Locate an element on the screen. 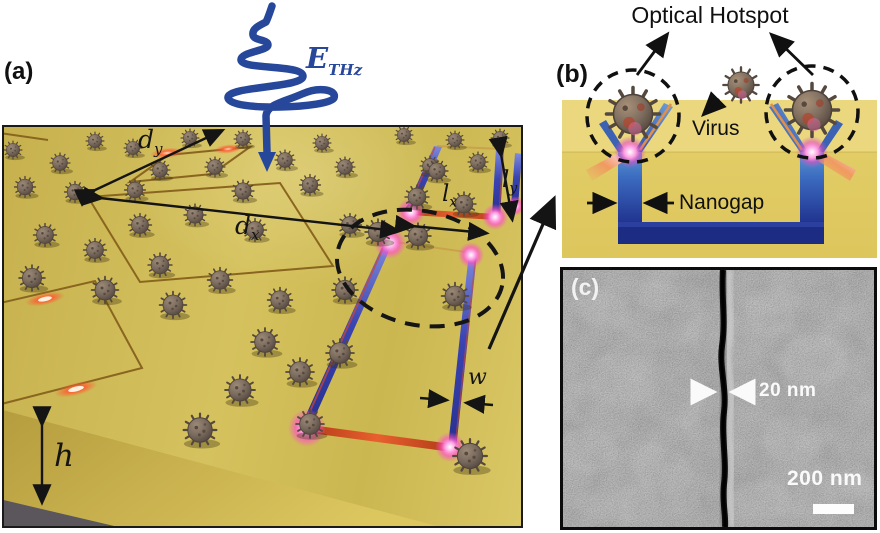 This screenshot has height=533, width=880. hotspot-arrow-right is located at coordinates (791, 54).